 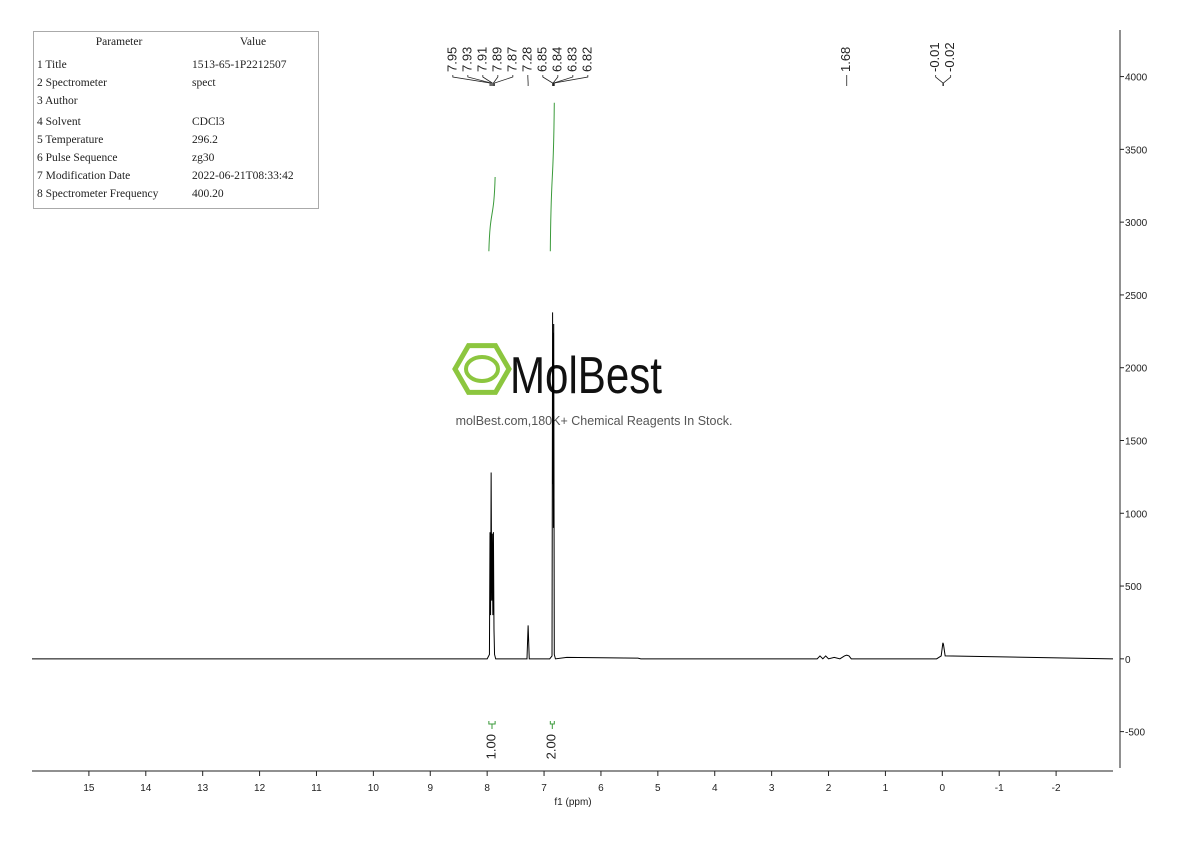 I want to click on param-value: 1513-65-1P2212507, so click(x=239, y=65).